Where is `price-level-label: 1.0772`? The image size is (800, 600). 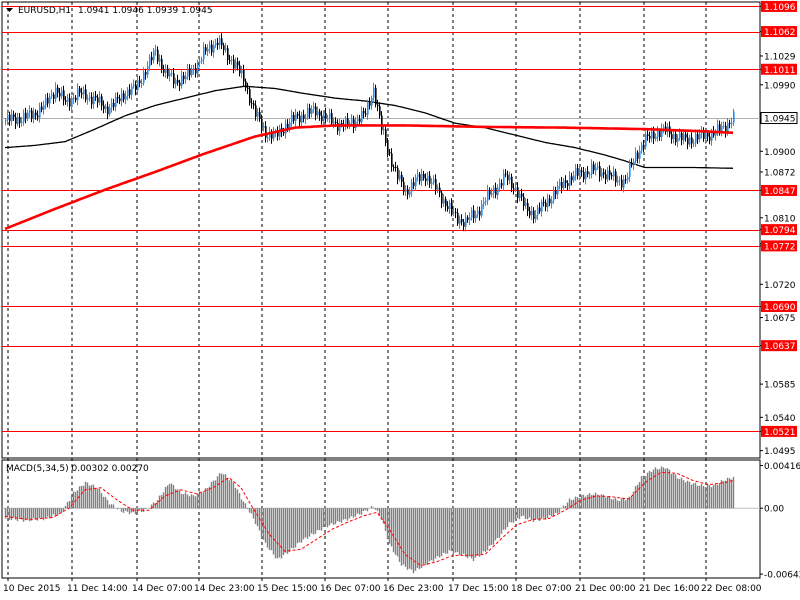 price-level-label: 1.0772 is located at coordinates (780, 247).